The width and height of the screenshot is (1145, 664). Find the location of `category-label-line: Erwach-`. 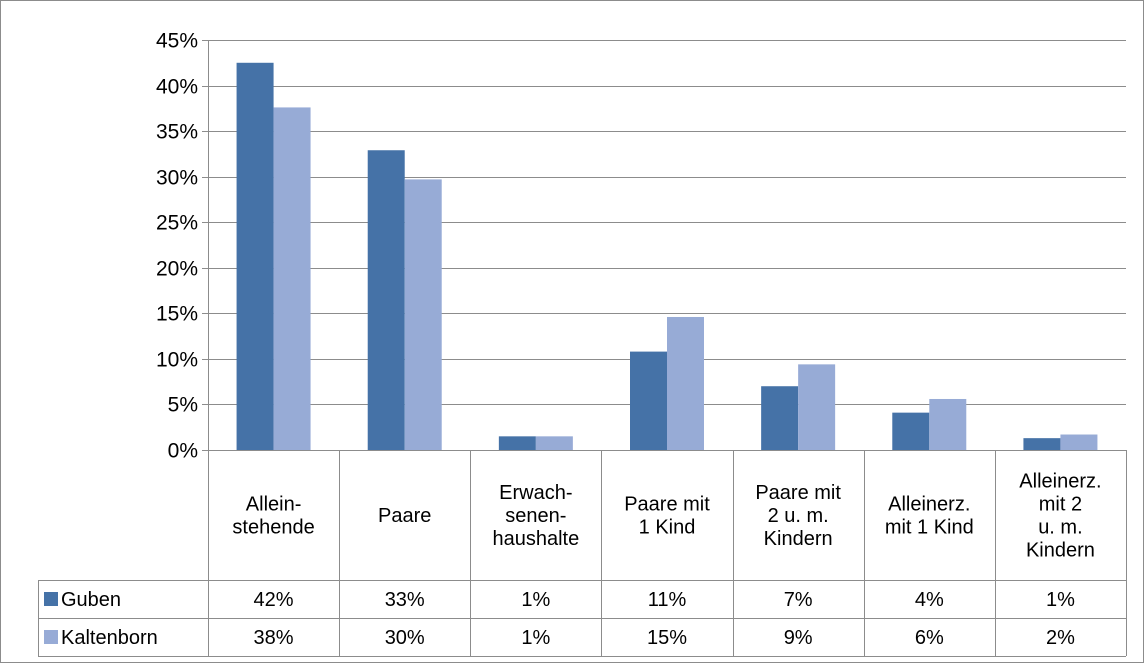

category-label-line: Erwach- is located at coordinates (535, 493).